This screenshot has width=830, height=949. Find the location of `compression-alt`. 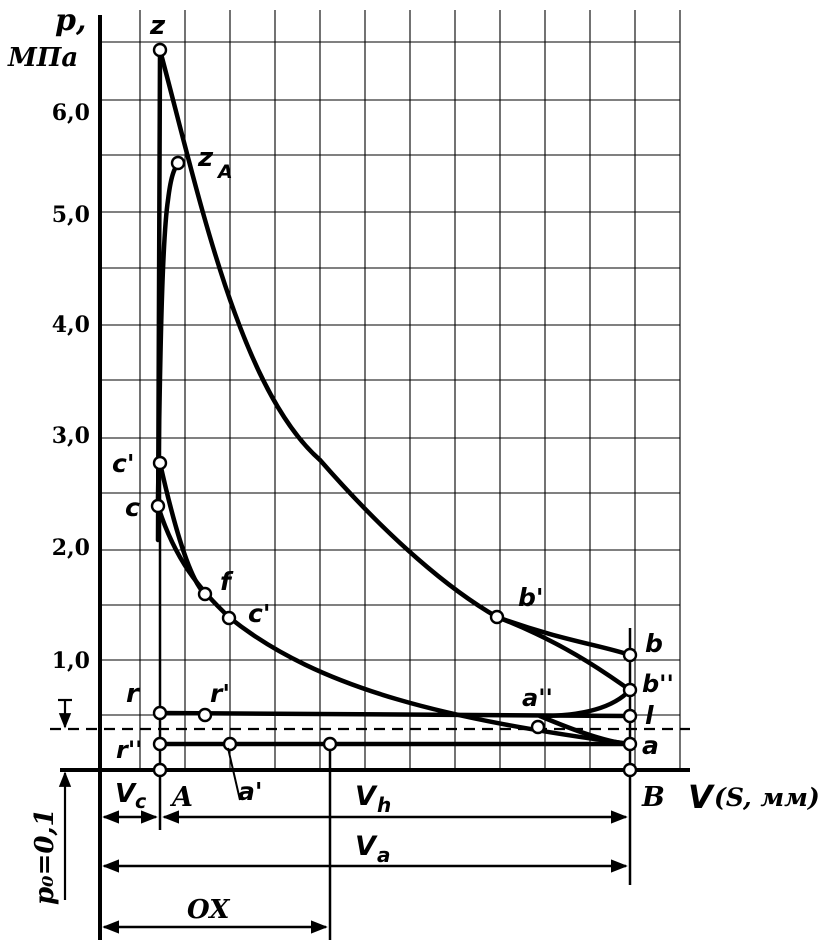

compression-alt is located at coordinates (182, 528).